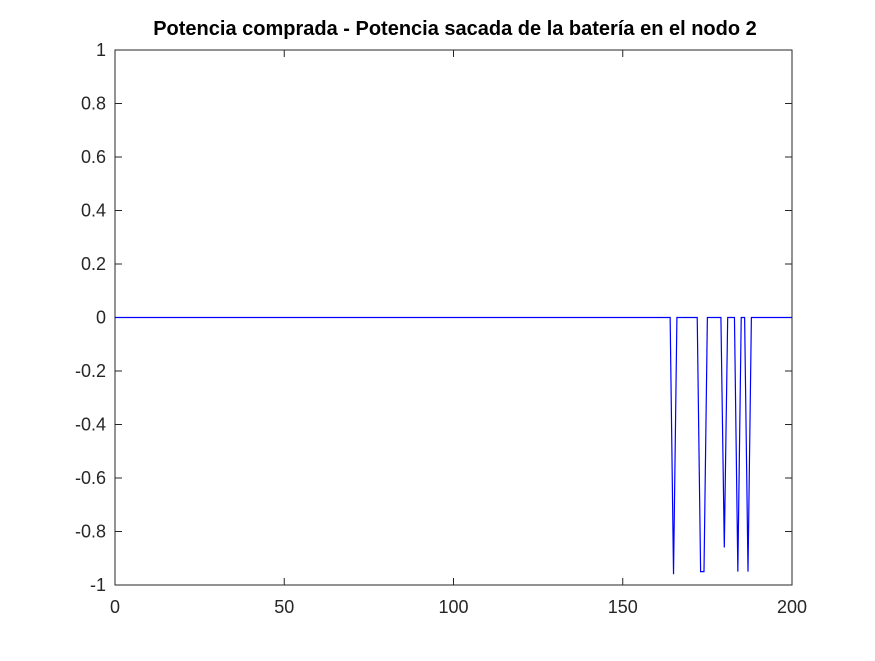  I want to click on y-tick-label: -1, so click(98, 585).